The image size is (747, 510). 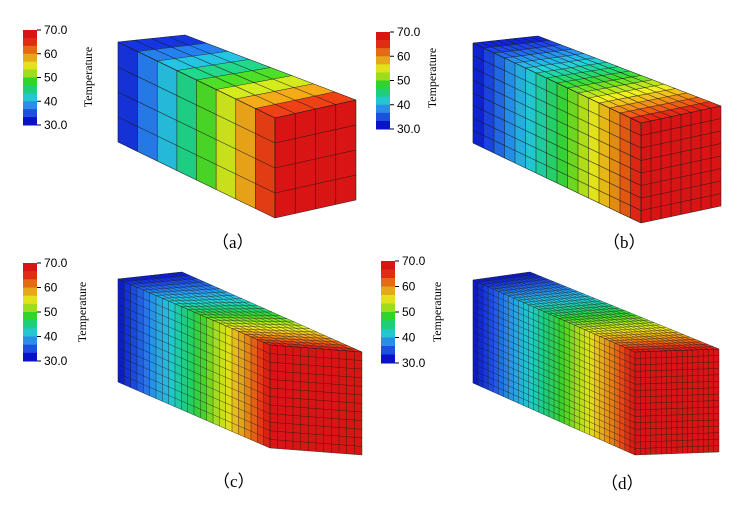 What do you see at coordinates (233, 242) in the screenshot?
I see `panel-caption: （a）` at bounding box center [233, 242].